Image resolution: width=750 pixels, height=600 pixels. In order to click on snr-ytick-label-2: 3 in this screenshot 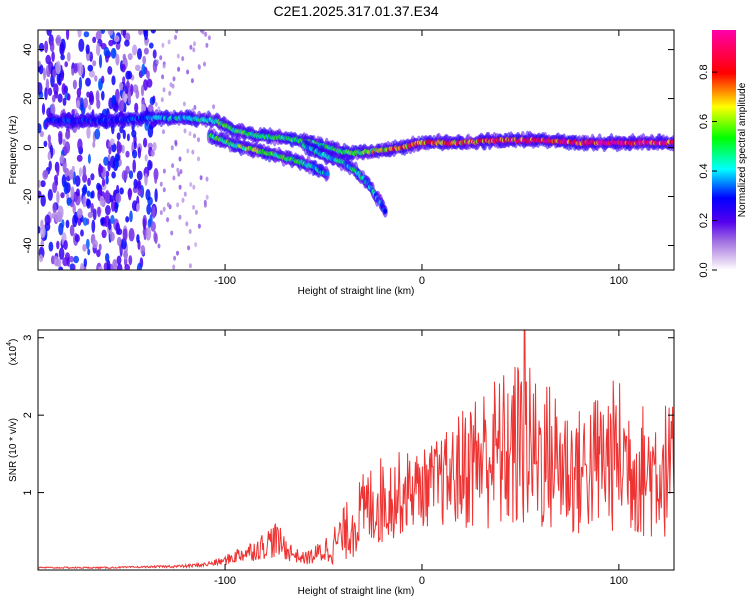, I will do `click(28, 338)`.